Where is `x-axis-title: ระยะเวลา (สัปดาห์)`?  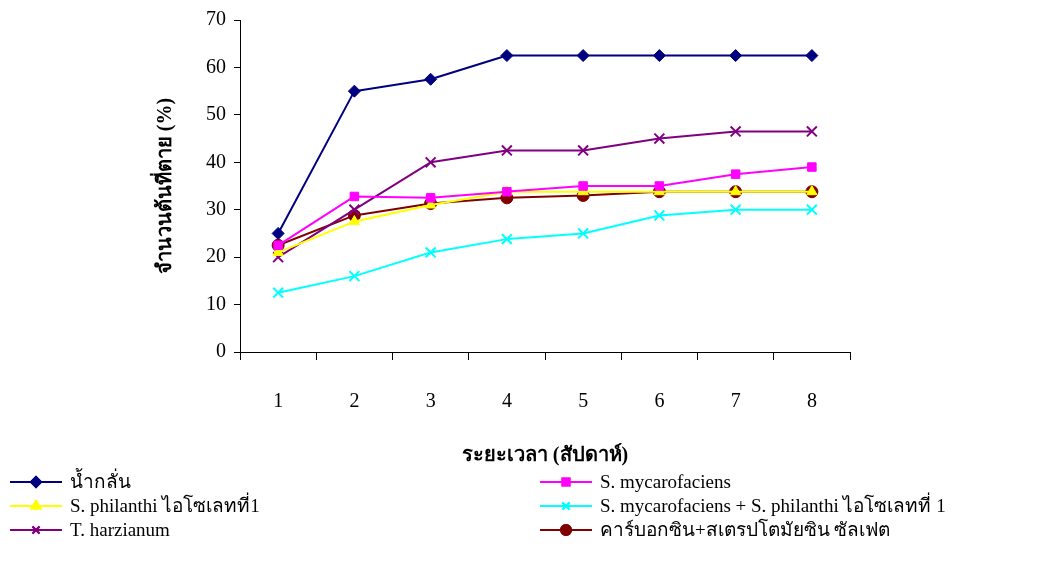 x-axis-title: ระยะเวลา (สัปดาห์) is located at coordinates (545, 455).